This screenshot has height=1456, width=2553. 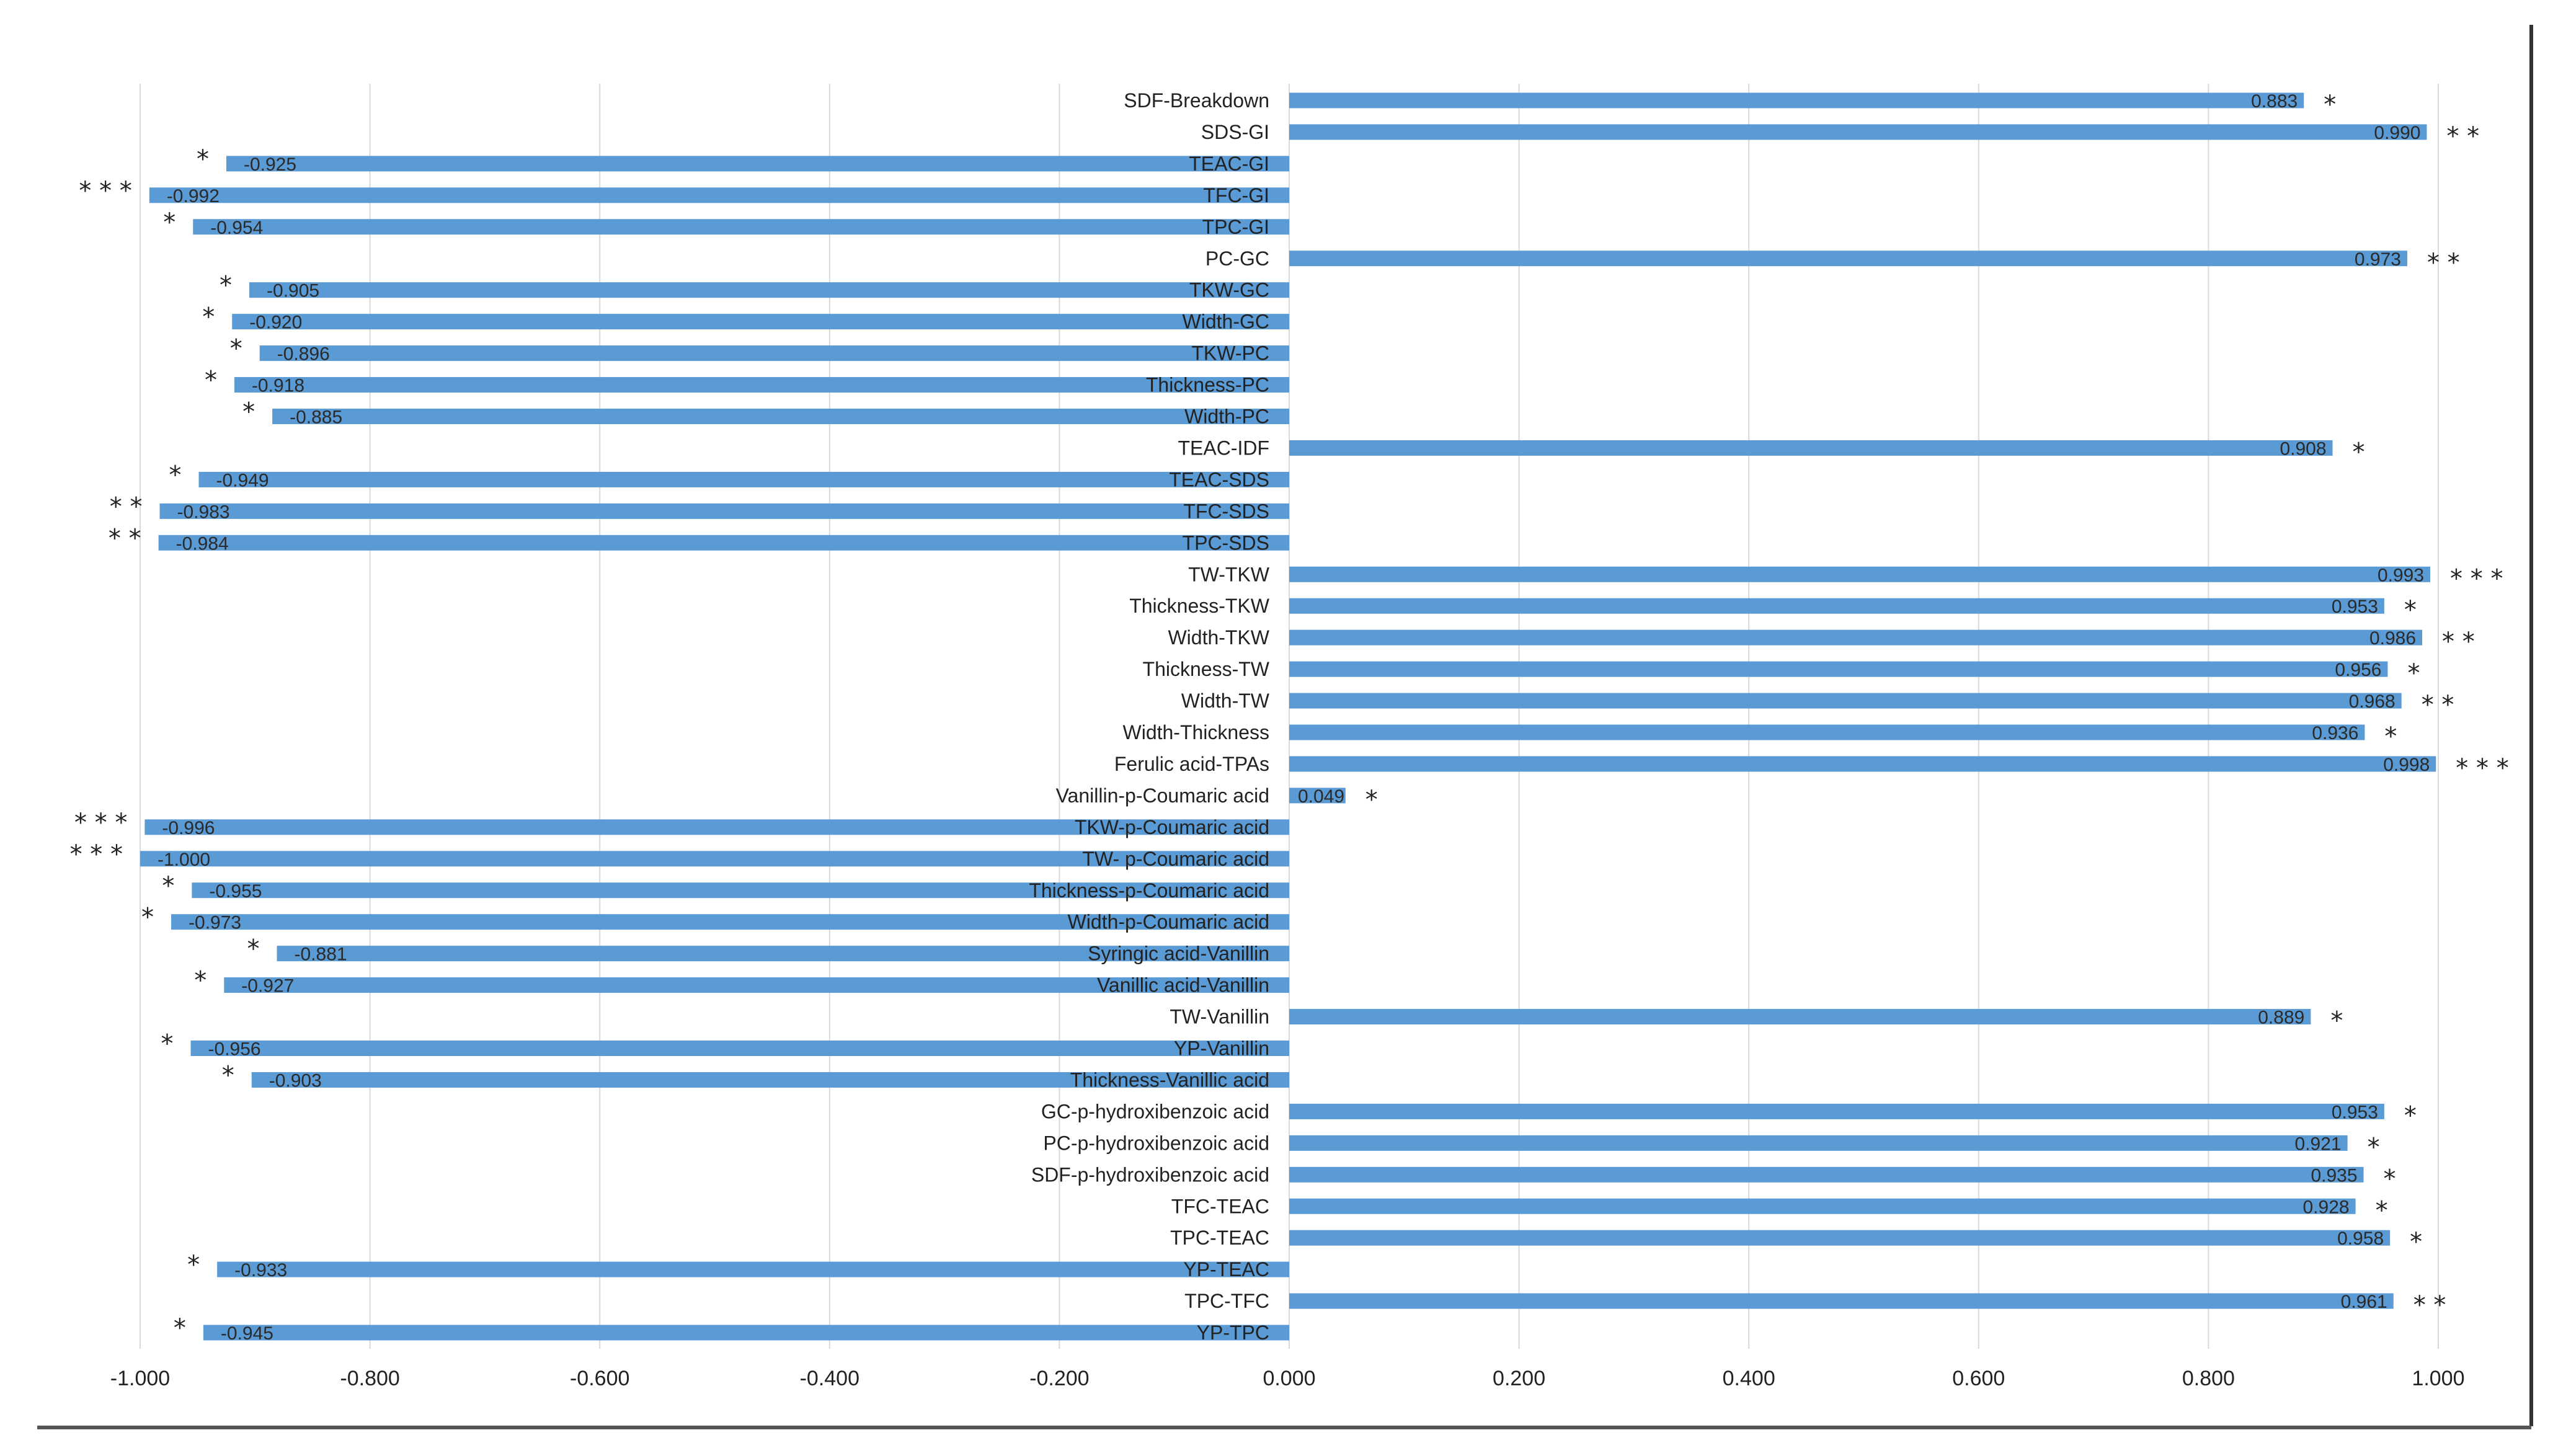 I want to click on category-label: Width-TKW, so click(x=1218, y=638).